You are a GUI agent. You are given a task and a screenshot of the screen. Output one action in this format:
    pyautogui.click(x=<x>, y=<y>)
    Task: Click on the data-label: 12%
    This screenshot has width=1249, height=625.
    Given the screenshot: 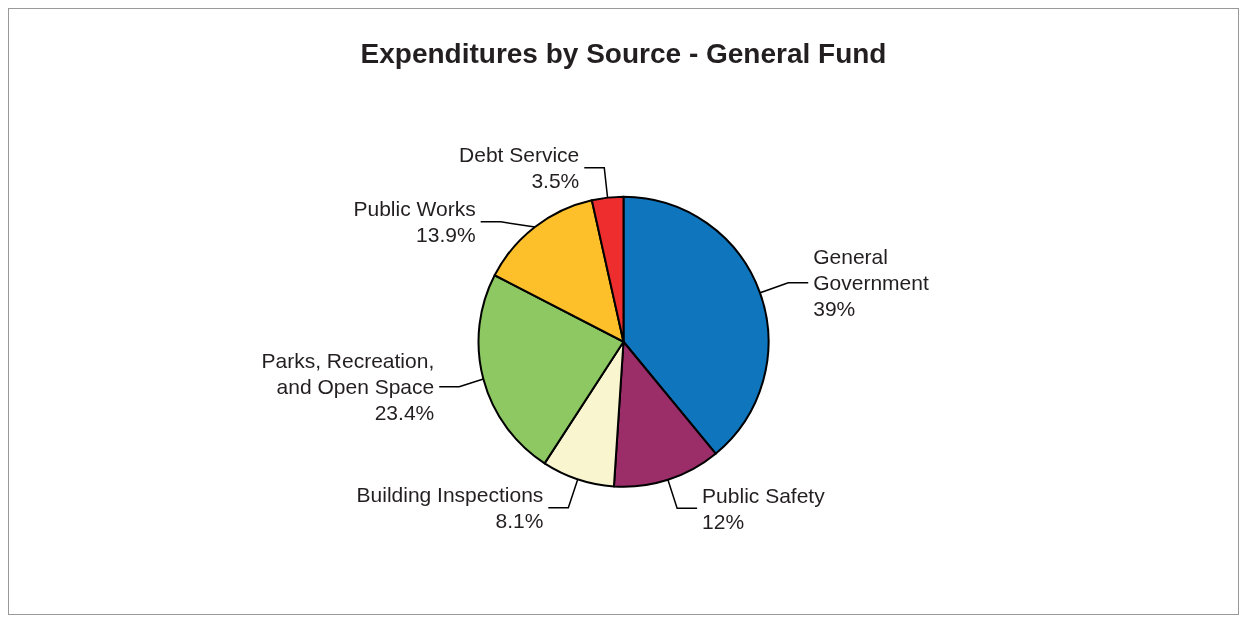 What is the action you would take?
    pyautogui.click(x=723, y=521)
    